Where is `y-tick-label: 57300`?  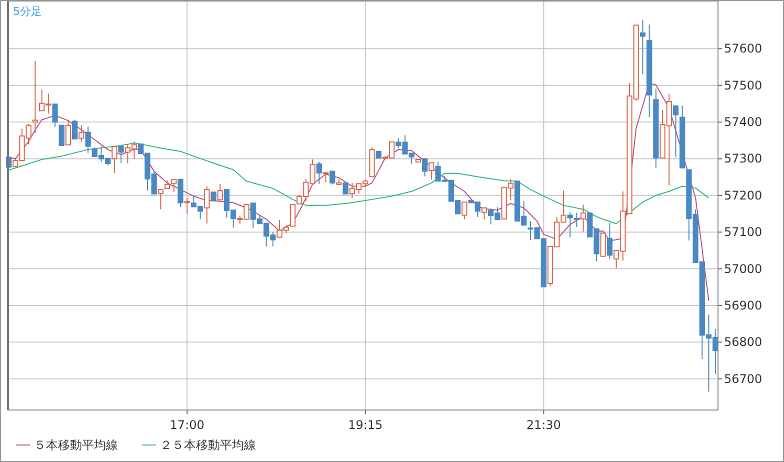 y-tick-label: 57300 is located at coordinates (743, 159).